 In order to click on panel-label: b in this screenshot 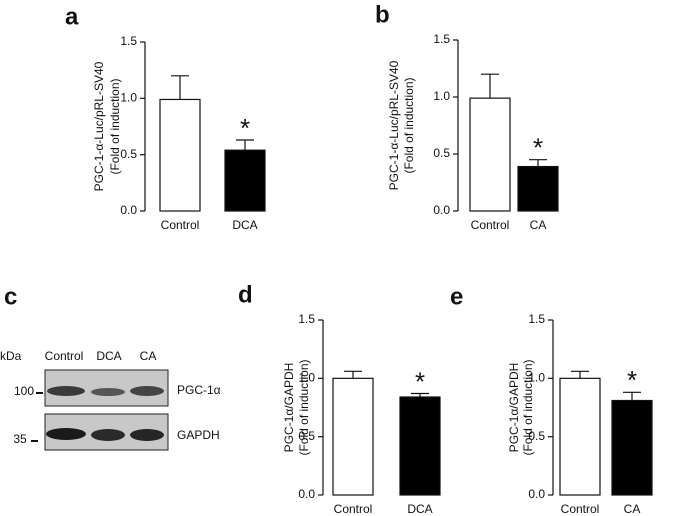, I will do `click(382, 14)`.